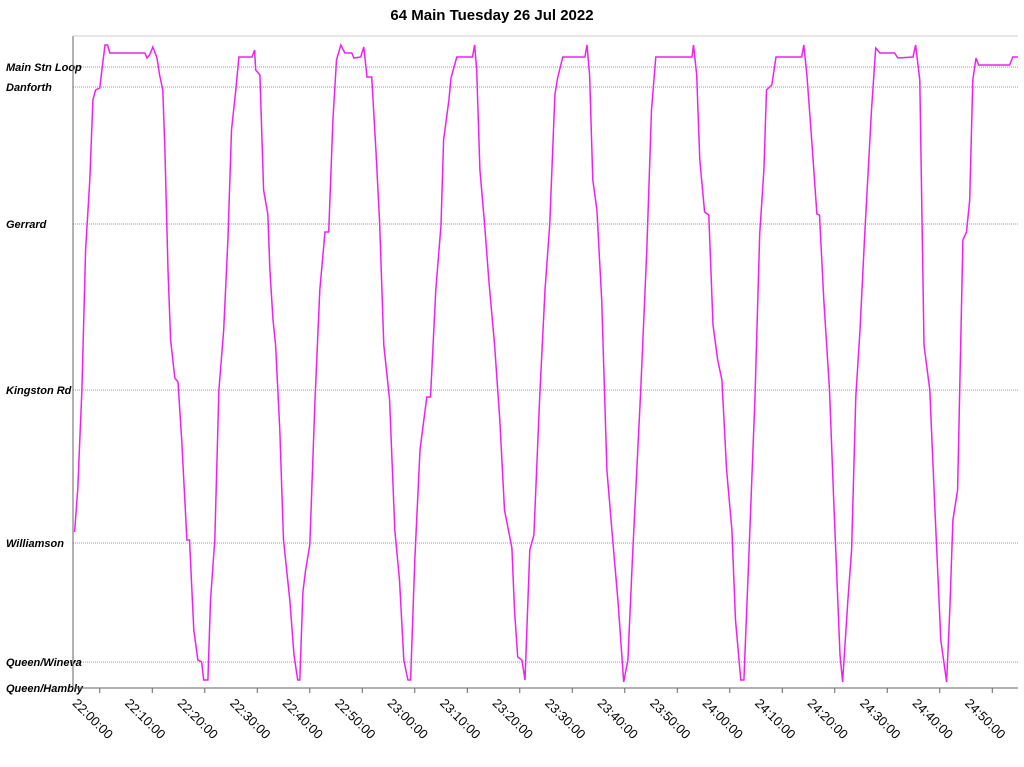  What do you see at coordinates (355, 719) in the screenshot?
I see `x-tick-label: 22:50:00` at bounding box center [355, 719].